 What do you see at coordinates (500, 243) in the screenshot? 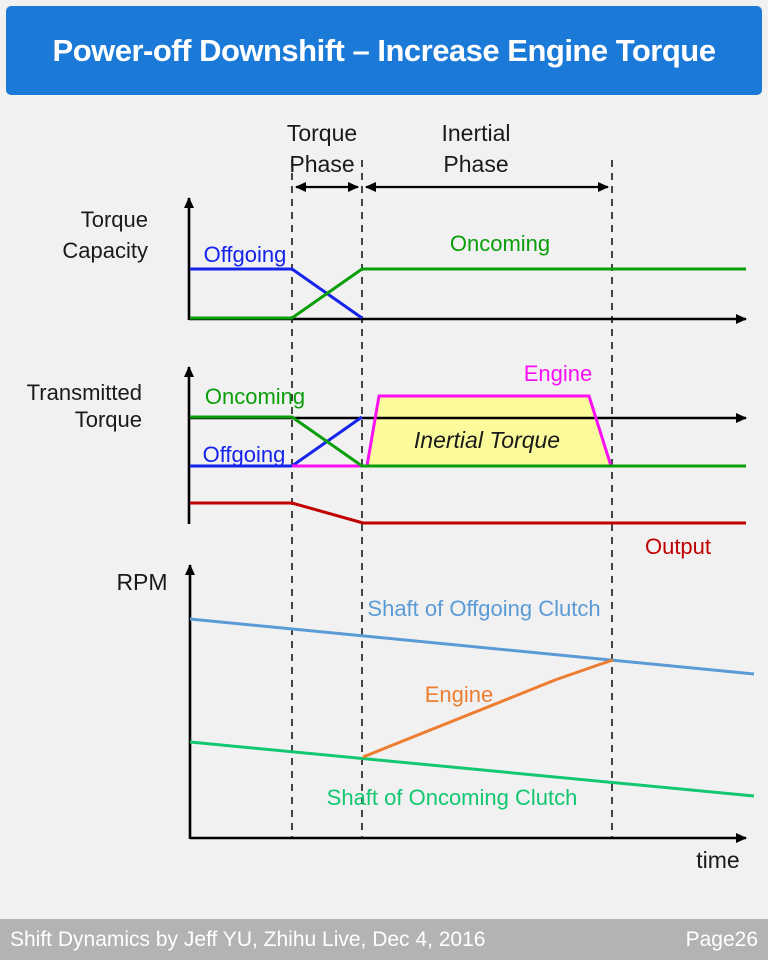
I see `capacity-oncoming-label: Oncoming` at bounding box center [500, 243].